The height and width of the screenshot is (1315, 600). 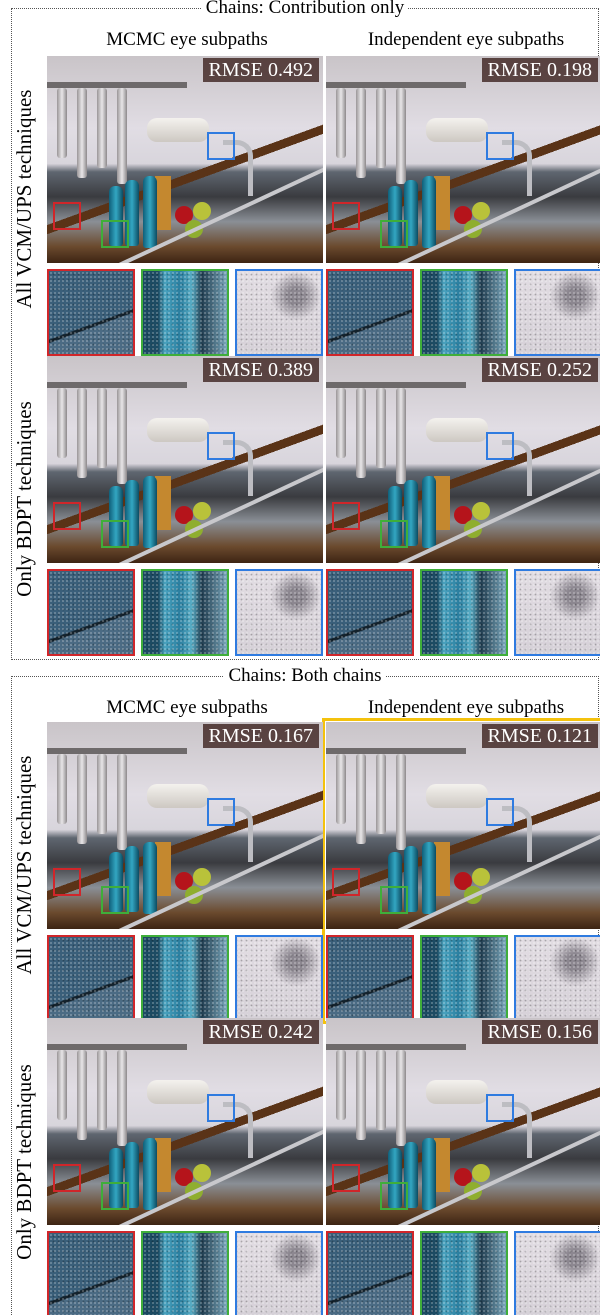 What do you see at coordinates (185, 459) in the screenshot?
I see `kitchen-render: RMSE 0.389` at bounding box center [185, 459].